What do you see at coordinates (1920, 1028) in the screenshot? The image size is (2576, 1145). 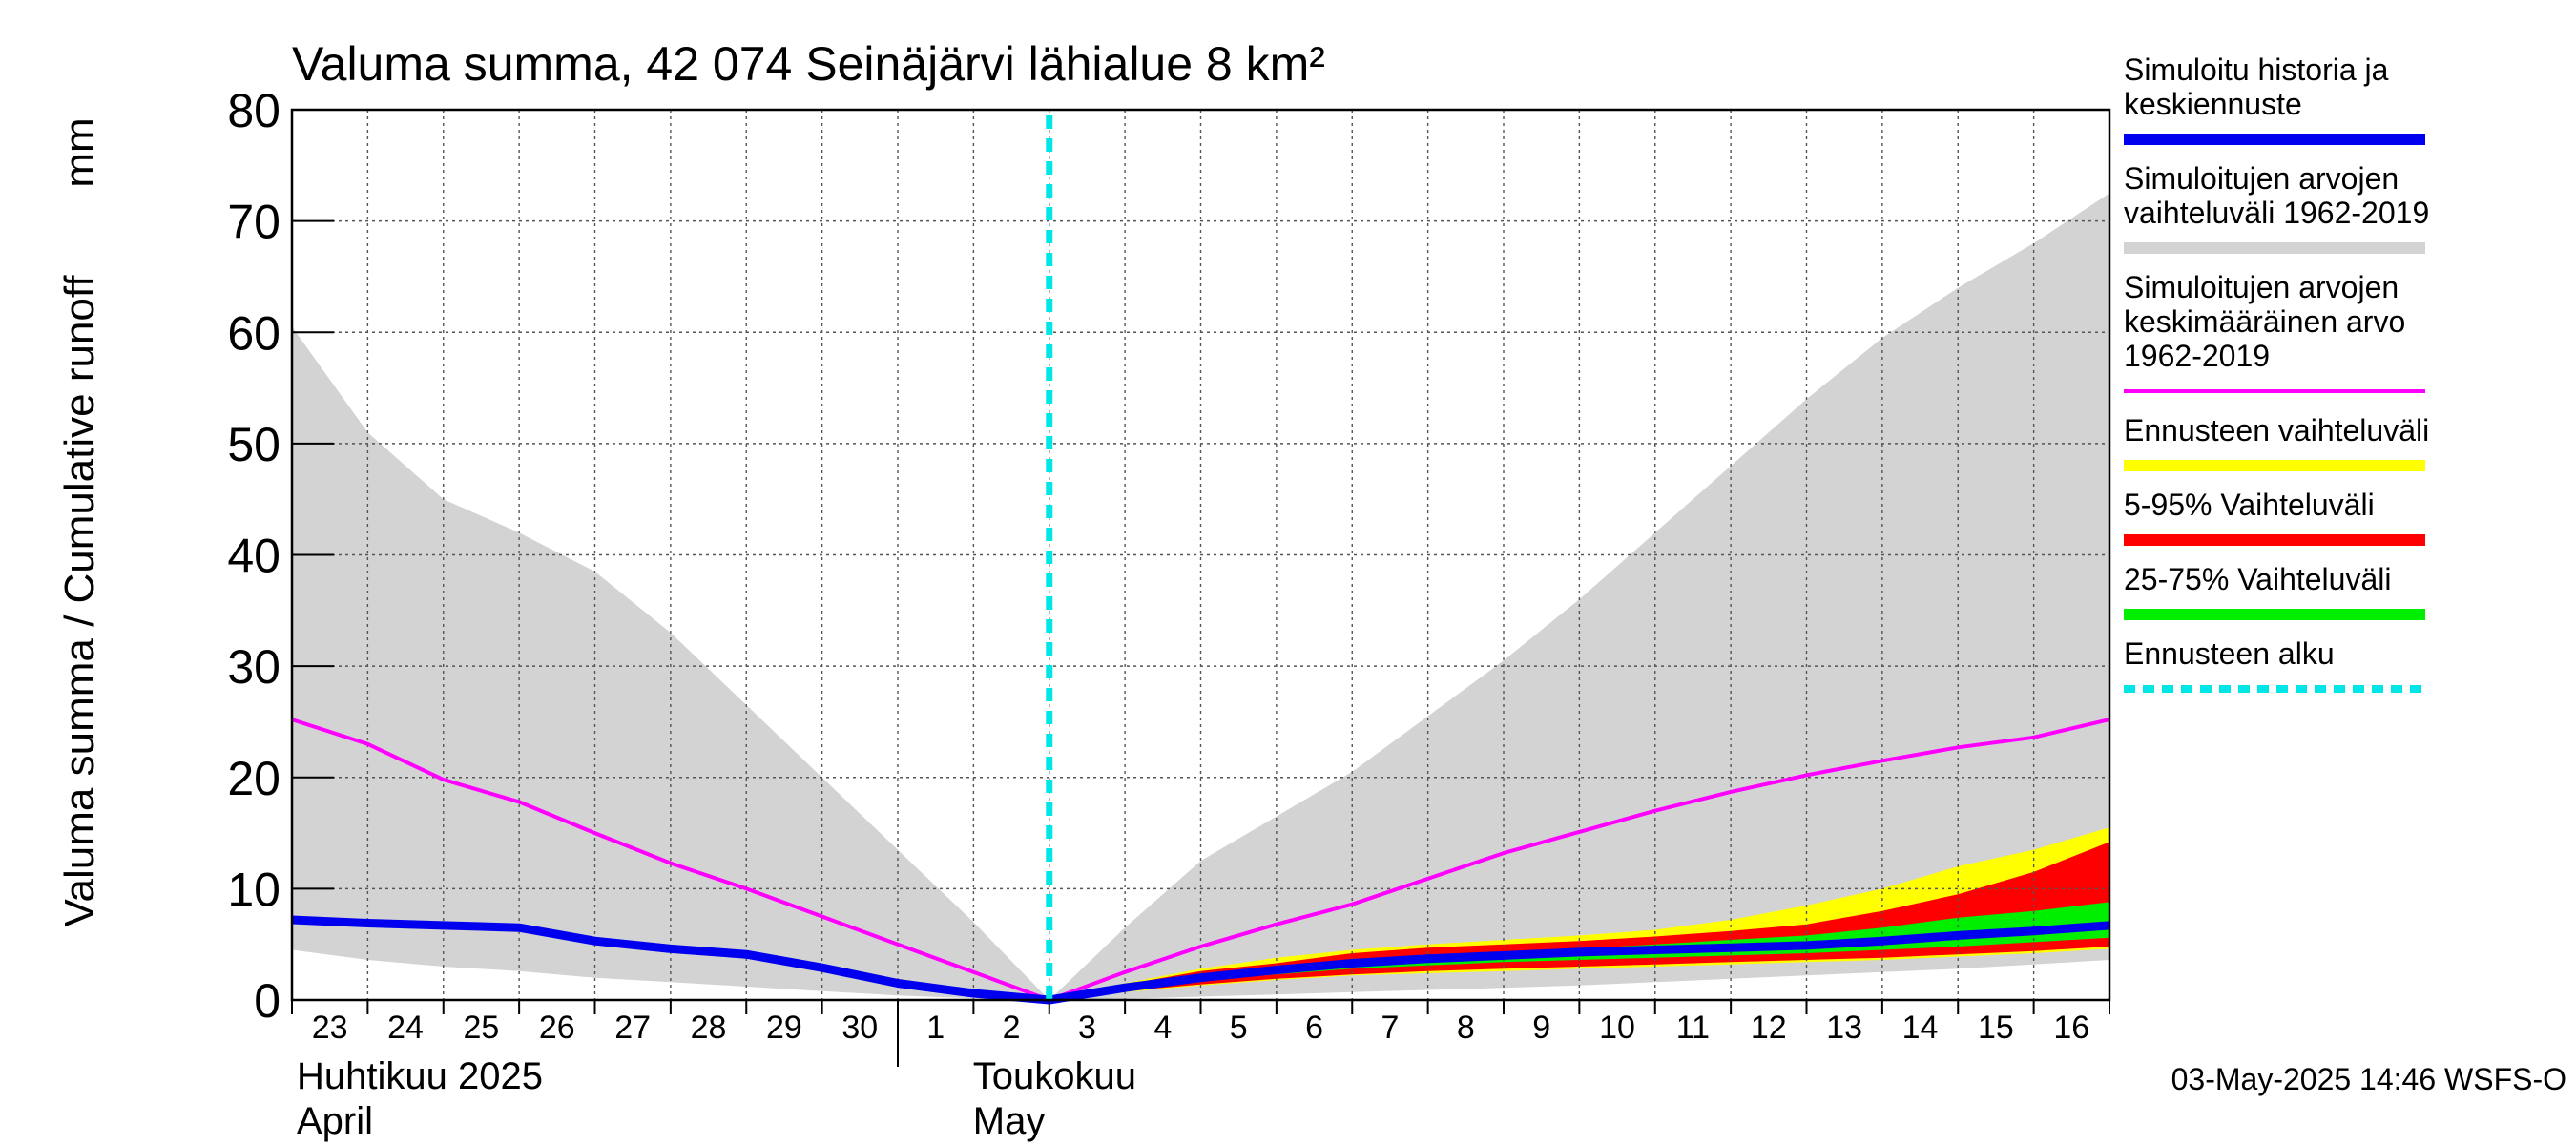 I see `x-tick-label: 14` at bounding box center [1920, 1028].